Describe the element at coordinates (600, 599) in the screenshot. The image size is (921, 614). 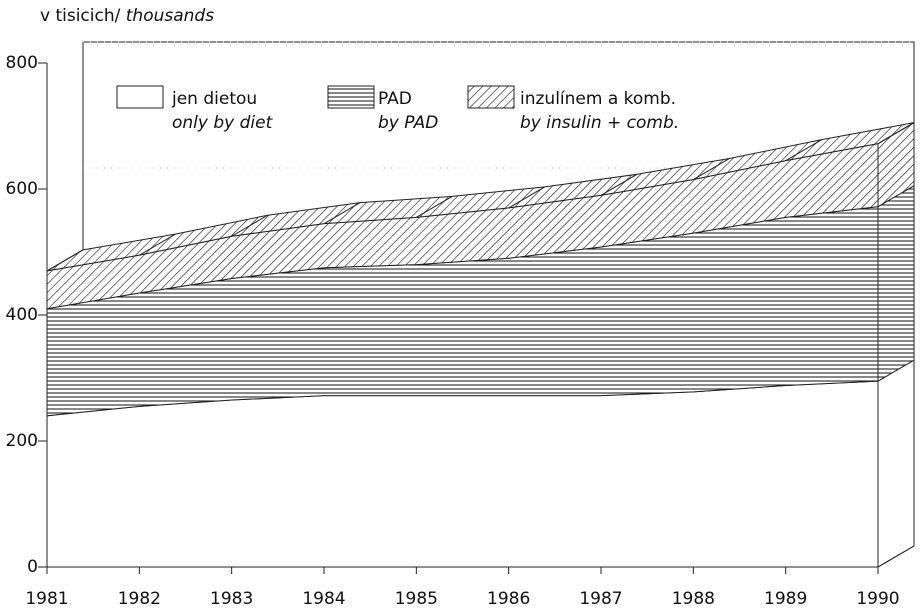
I see `x-tick-label: 1987` at that location.